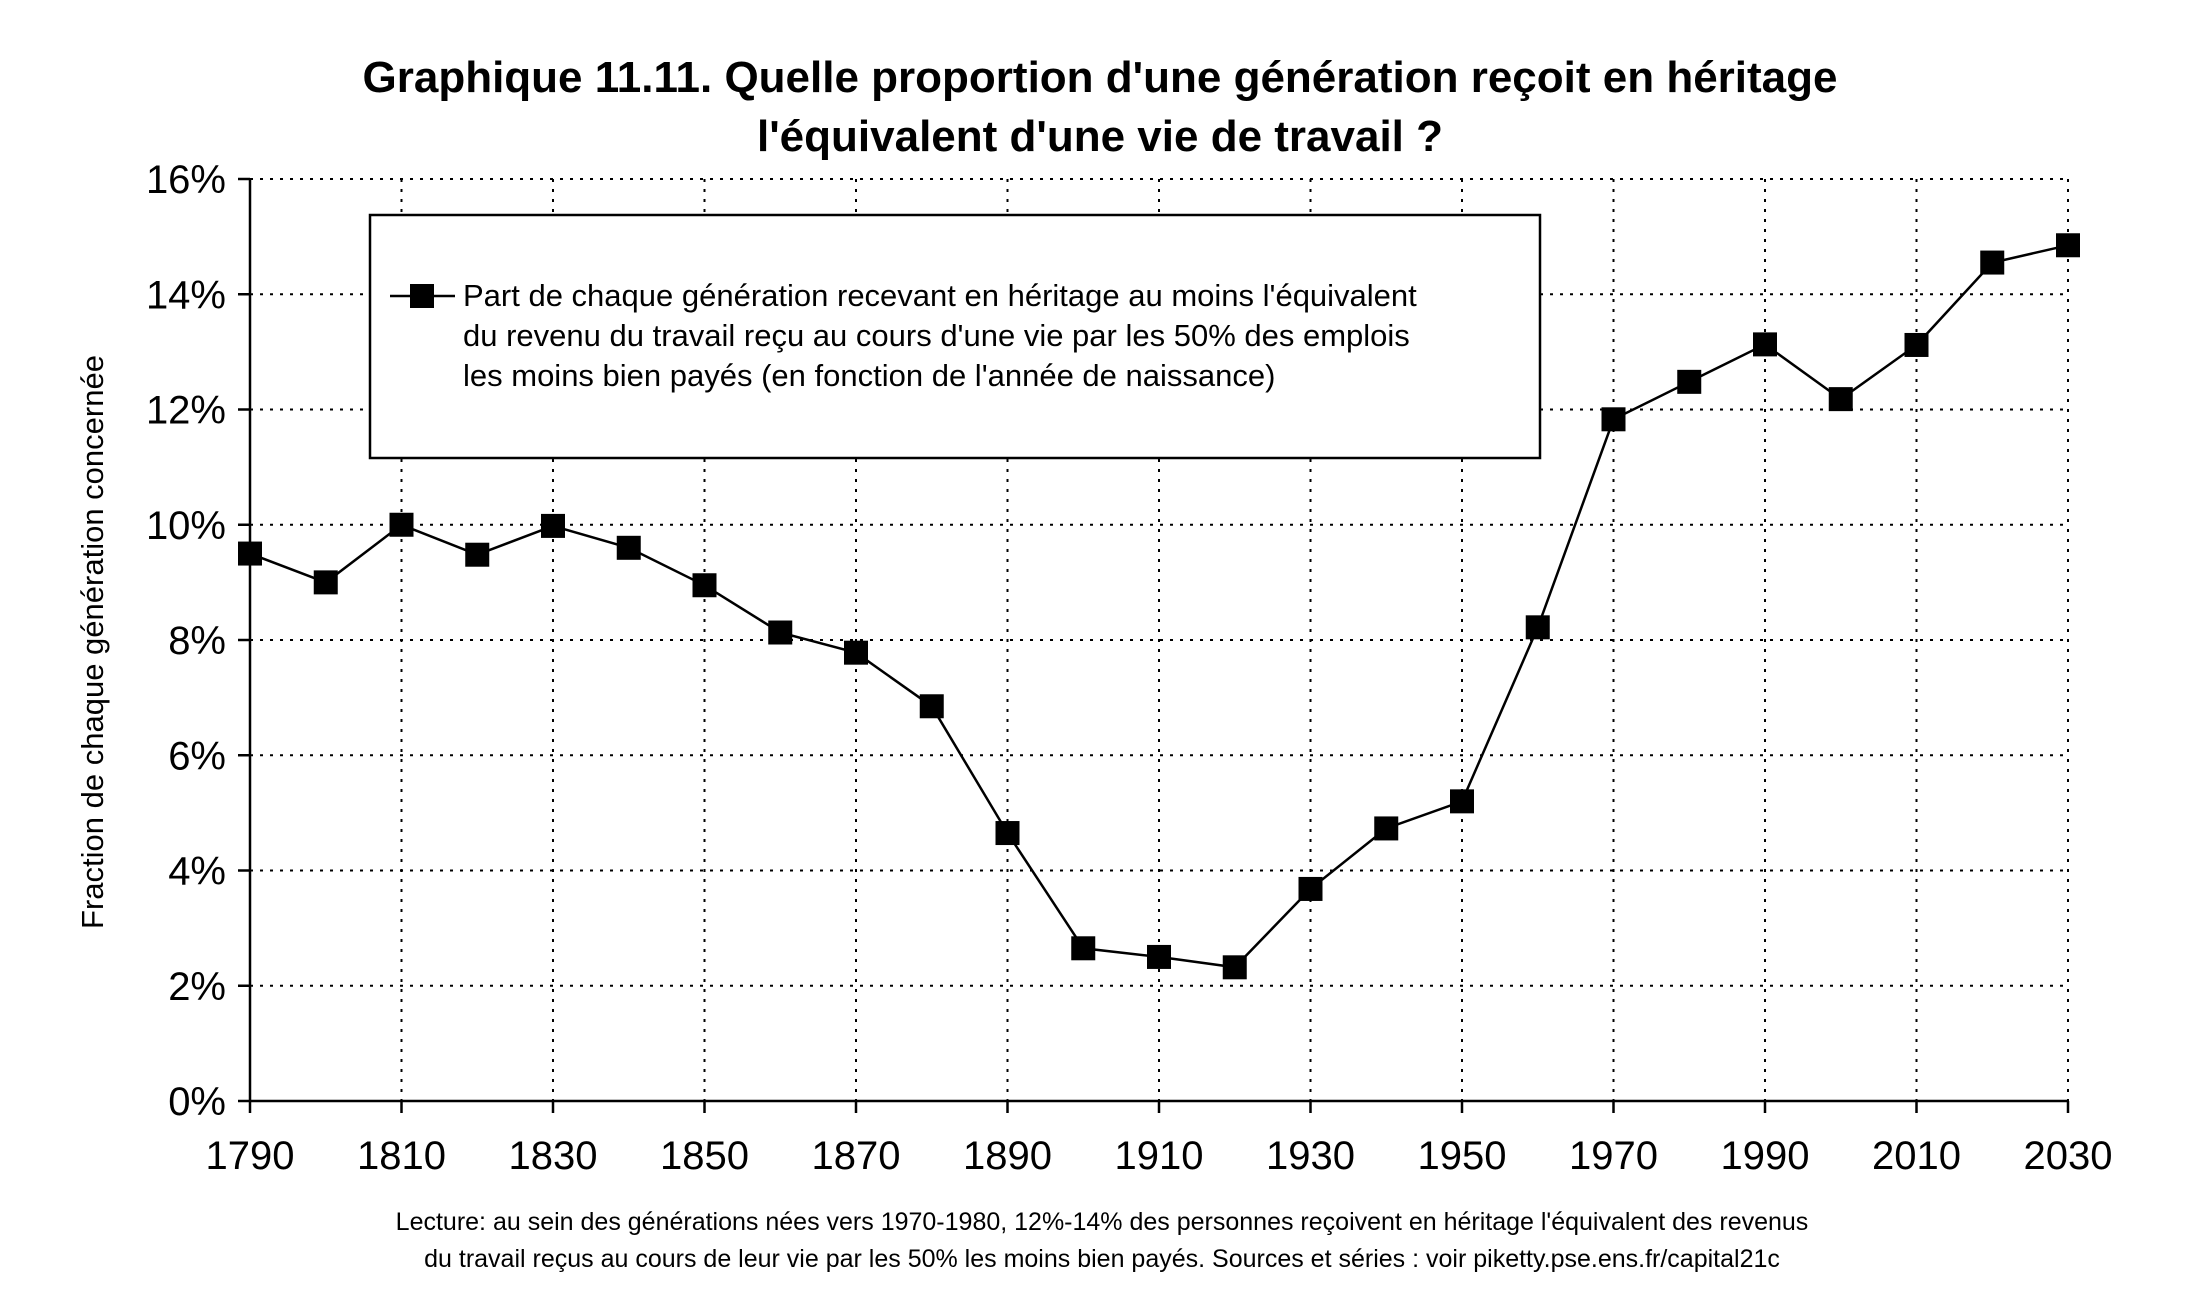 The width and height of the screenshot is (2200, 1298). Describe the element at coordinates (553, 1156) in the screenshot. I see `x-tick-label: 1830` at that location.